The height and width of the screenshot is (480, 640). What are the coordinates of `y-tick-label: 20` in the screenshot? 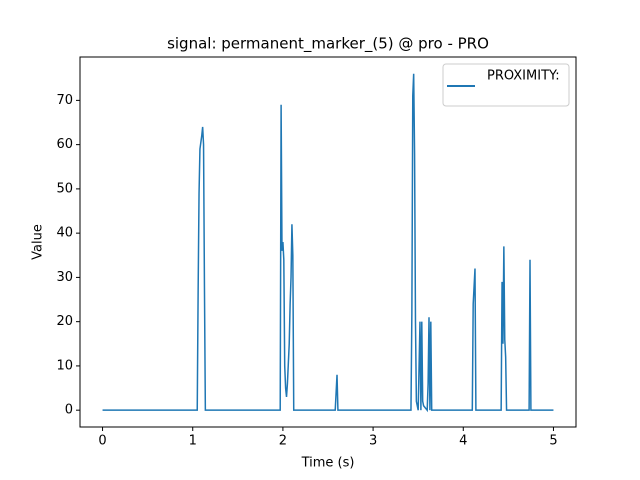 It's located at (64, 321).